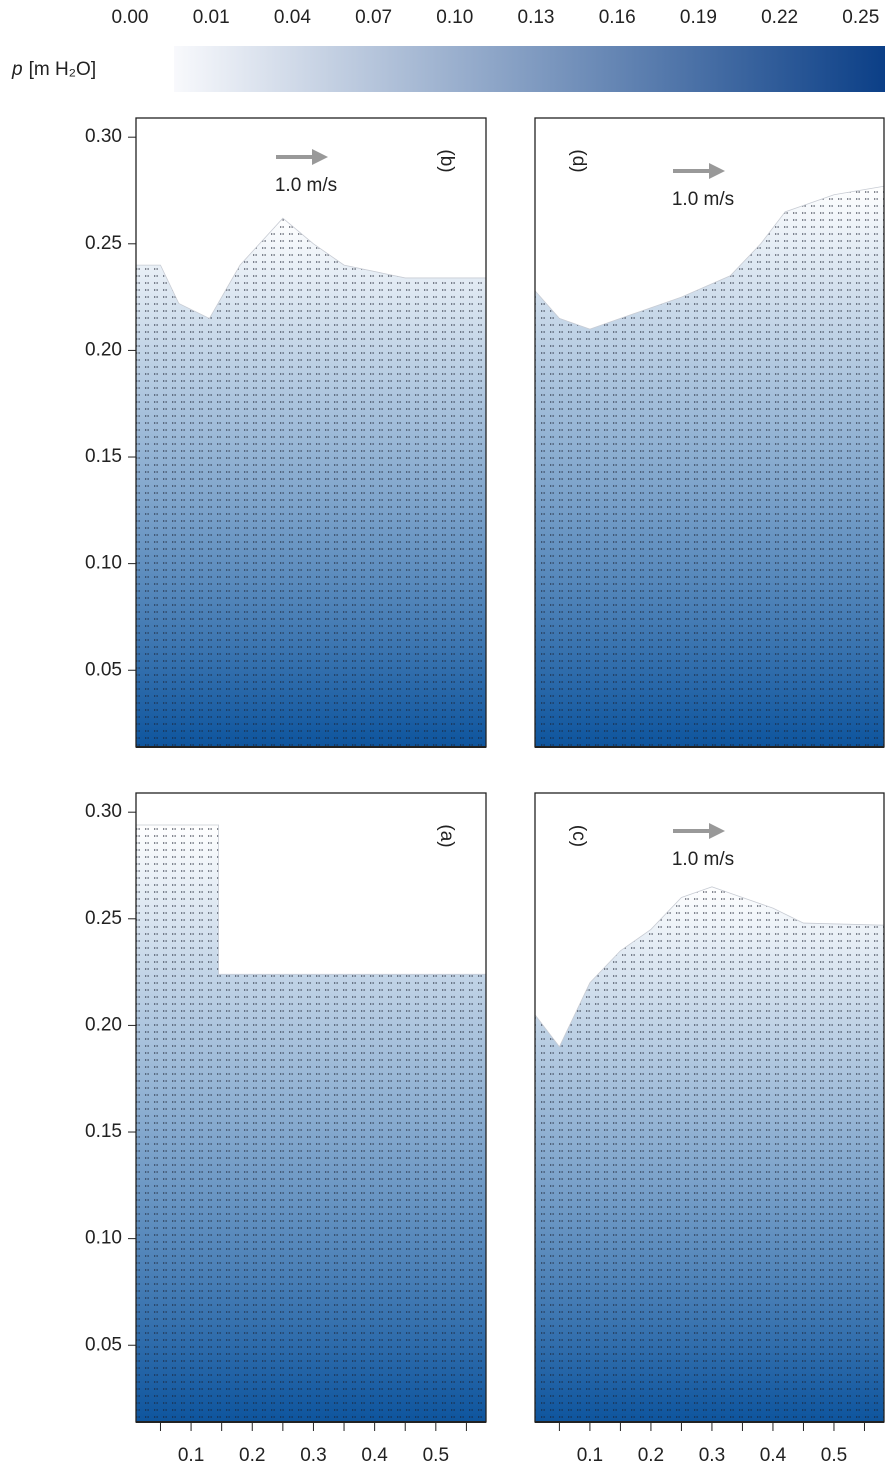 The height and width of the screenshot is (1472, 885). Describe the element at coordinates (454, 17) in the screenshot. I see `colorbar-tick-label: 0.10` at that location.